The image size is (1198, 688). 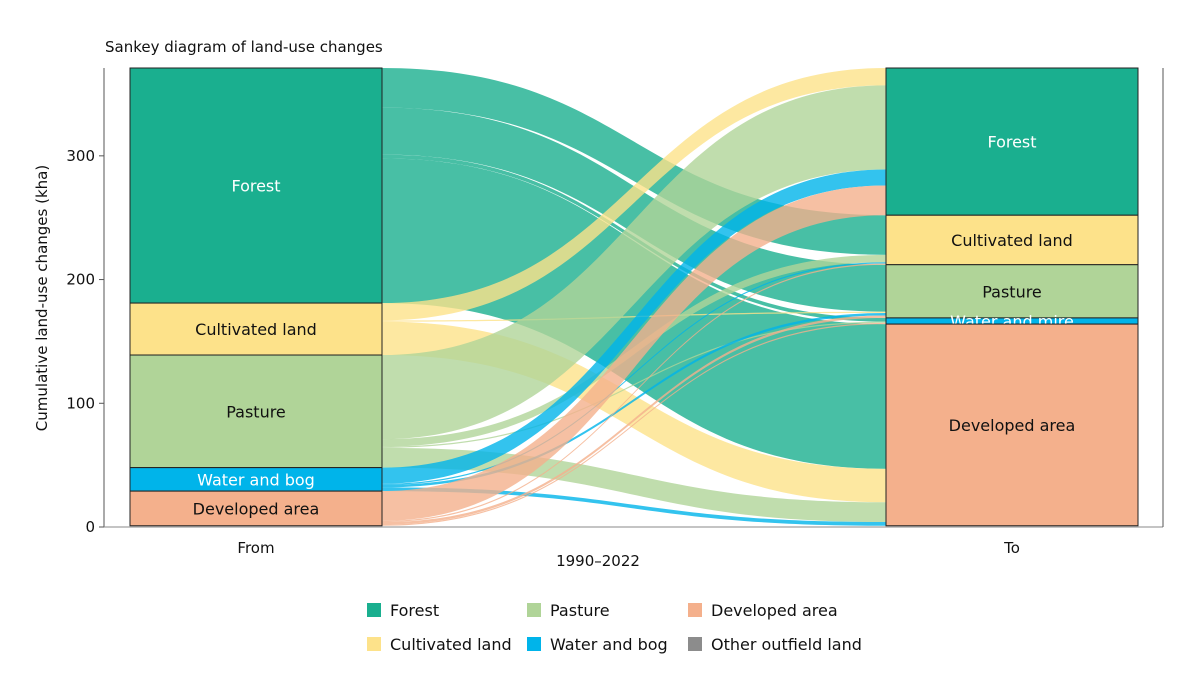 I want to click on y-tick-label: 200, so click(x=80, y=280).